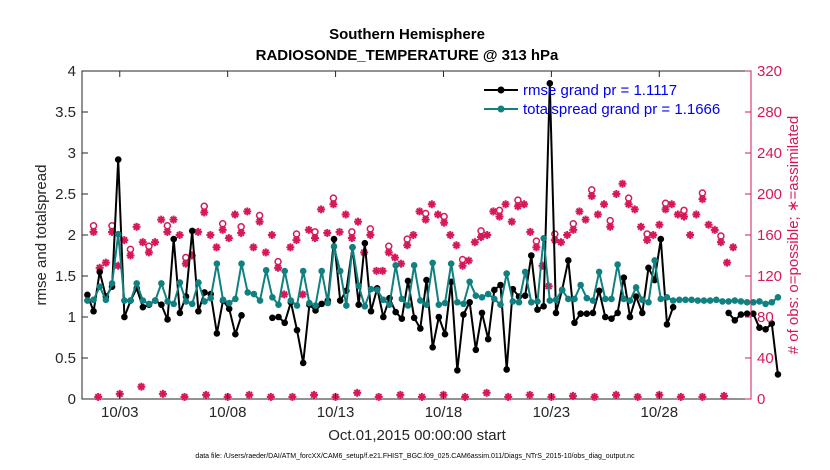 The width and height of the screenshot is (830, 470). What do you see at coordinates (72, 71) in the screenshot?
I see `y-left-tick-label: 4` at bounding box center [72, 71].